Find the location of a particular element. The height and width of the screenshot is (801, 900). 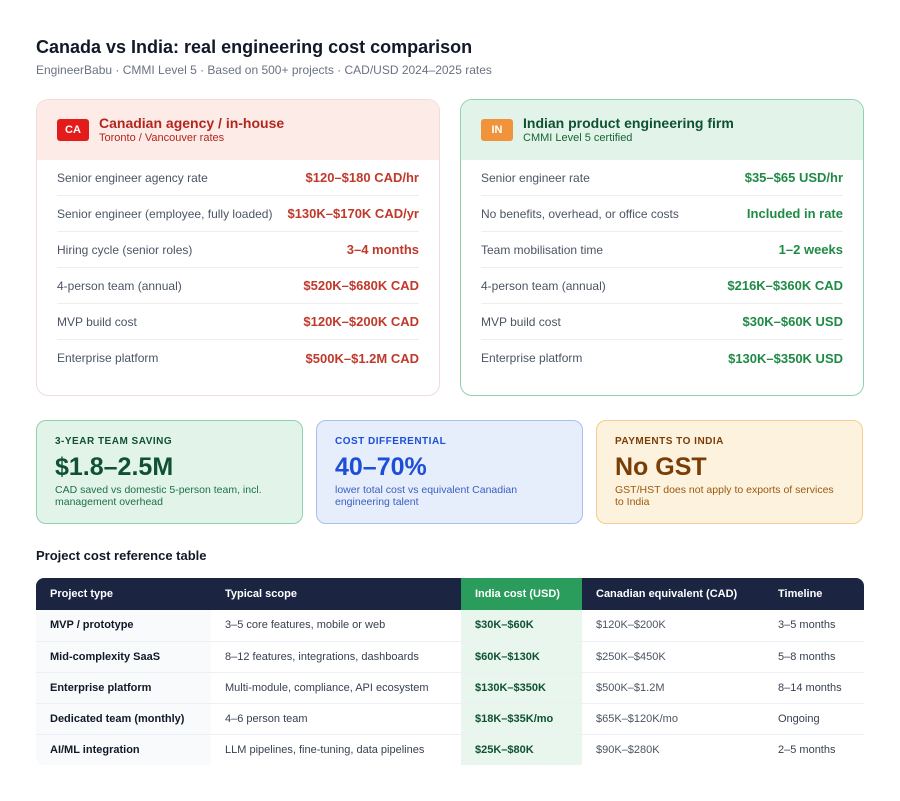

table-cell: 8–14 months is located at coordinates (814, 688).